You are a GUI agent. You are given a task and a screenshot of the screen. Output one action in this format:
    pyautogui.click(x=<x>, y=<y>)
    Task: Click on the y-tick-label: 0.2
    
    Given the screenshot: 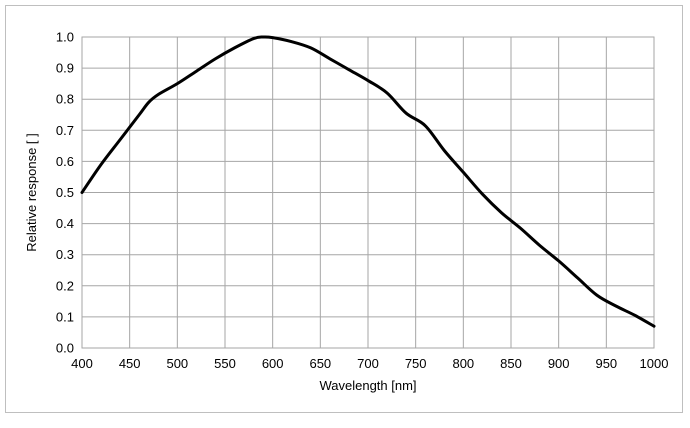 What is the action you would take?
    pyautogui.click(x=65, y=285)
    